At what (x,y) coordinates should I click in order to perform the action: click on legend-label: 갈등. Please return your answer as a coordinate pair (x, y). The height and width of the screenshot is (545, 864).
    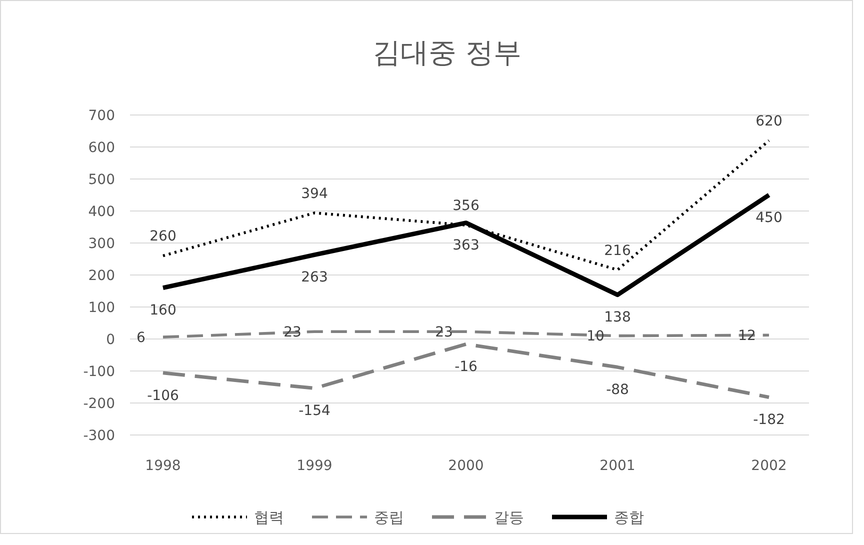
    Looking at the image, I should click on (509, 517).